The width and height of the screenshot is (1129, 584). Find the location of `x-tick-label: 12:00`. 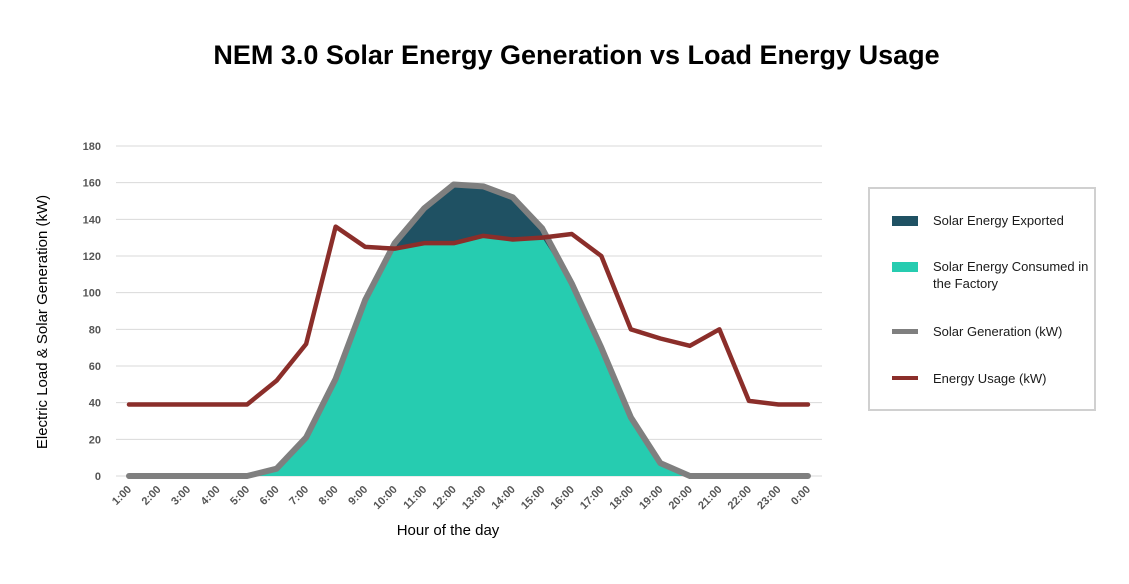

x-tick-label: 12:00 is located at coordinates (444, 498).